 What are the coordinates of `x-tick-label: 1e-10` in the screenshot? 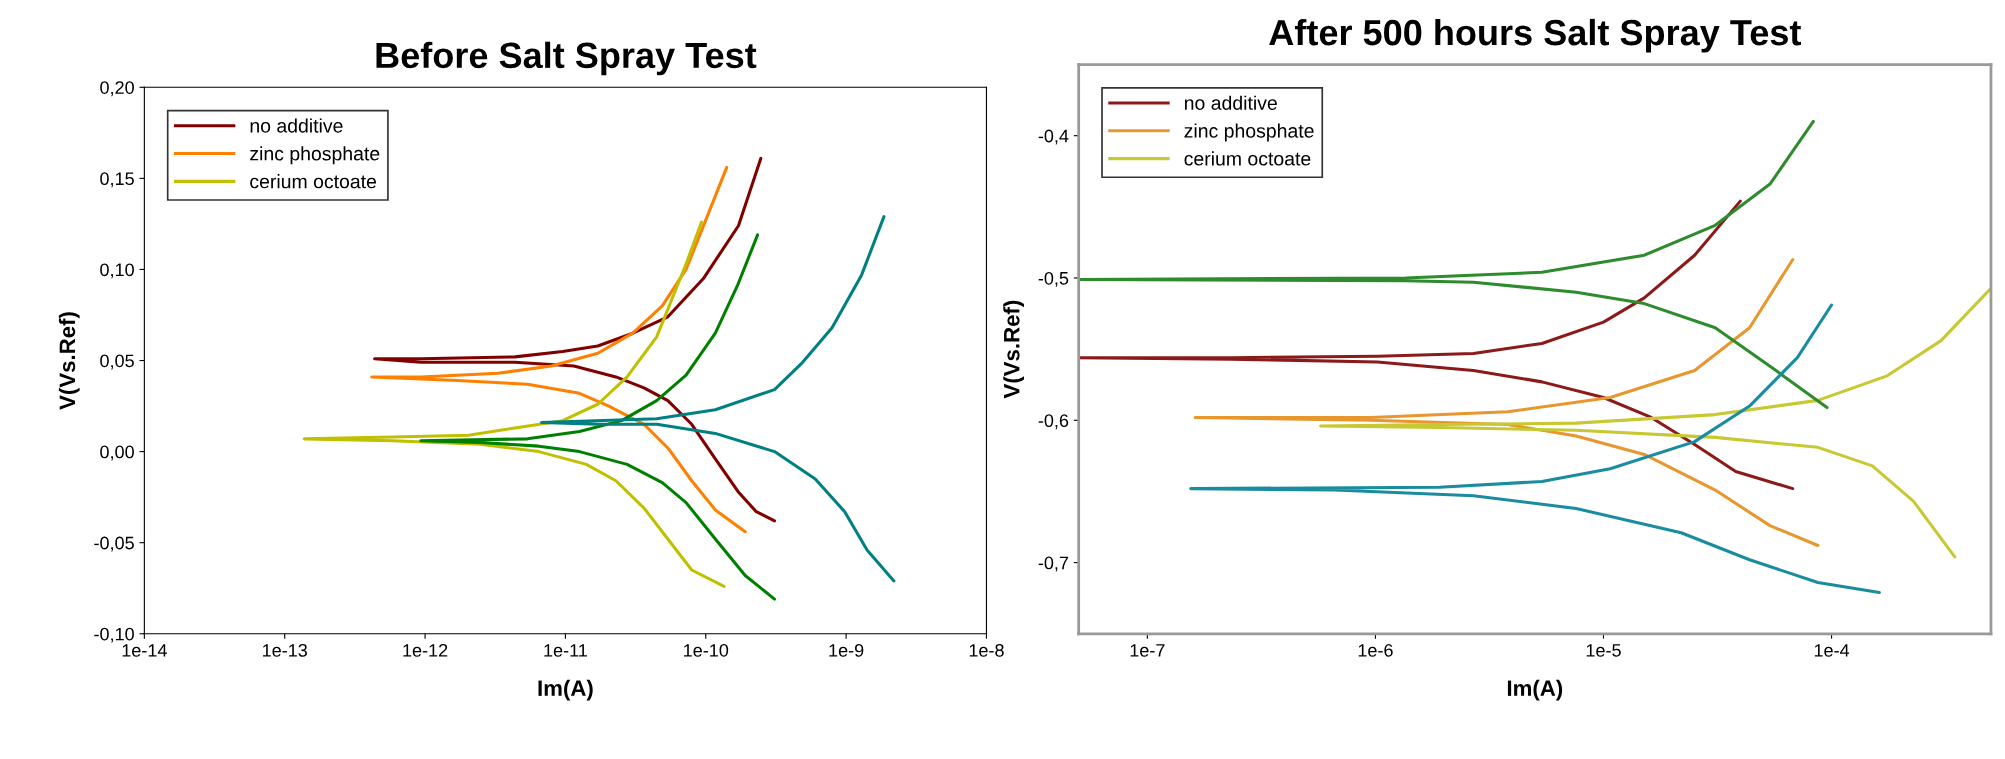 It's located at (706, 650).